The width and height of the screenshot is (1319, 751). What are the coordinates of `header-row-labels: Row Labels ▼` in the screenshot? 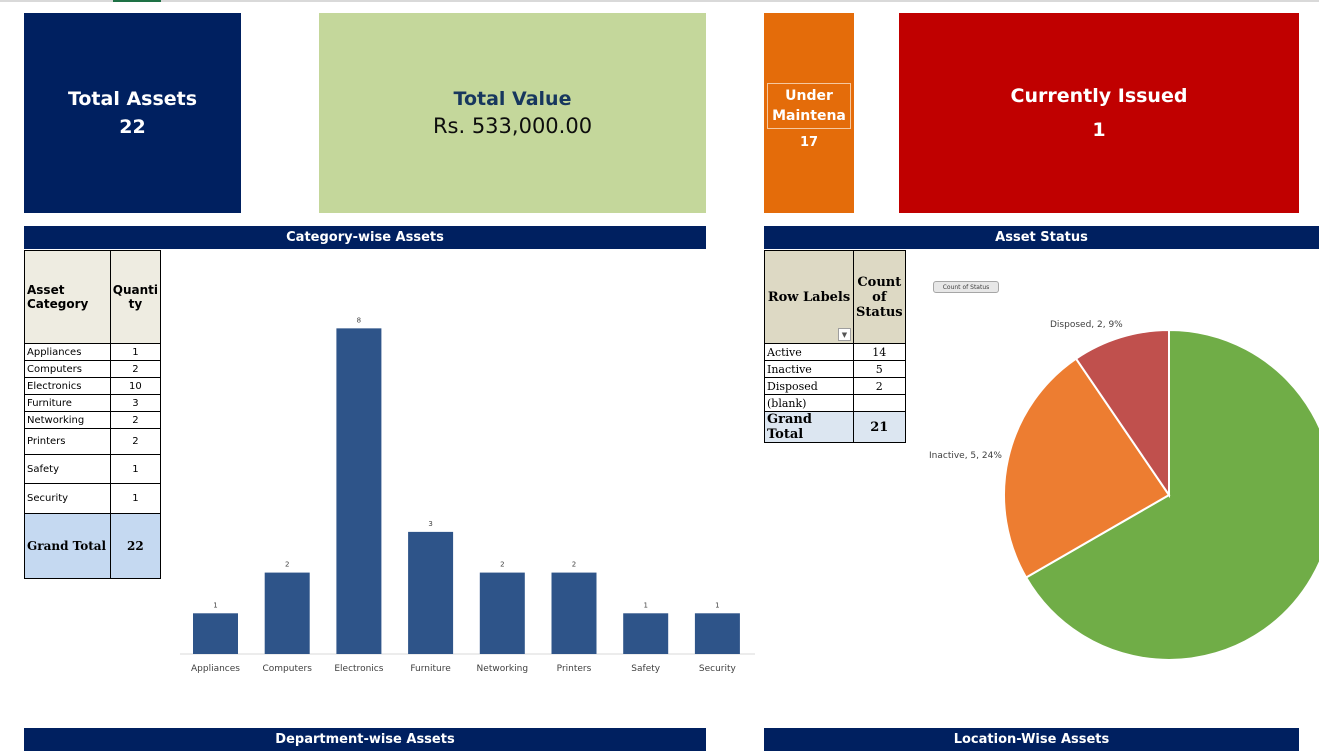 It's located at (809, 297).